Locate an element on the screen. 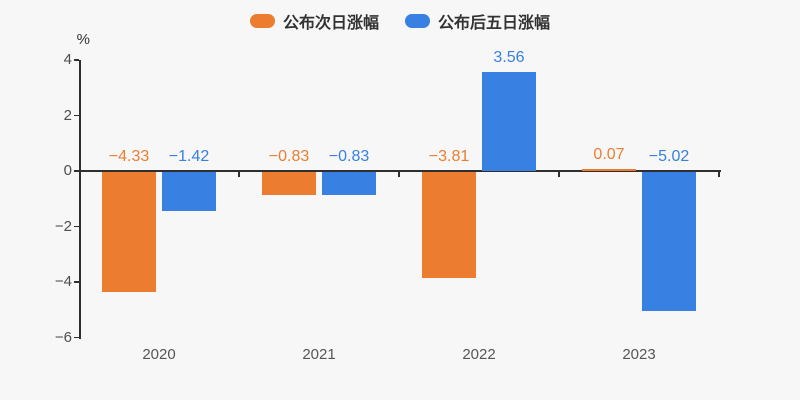  y-axis-line is located at coordinates (80, 199).